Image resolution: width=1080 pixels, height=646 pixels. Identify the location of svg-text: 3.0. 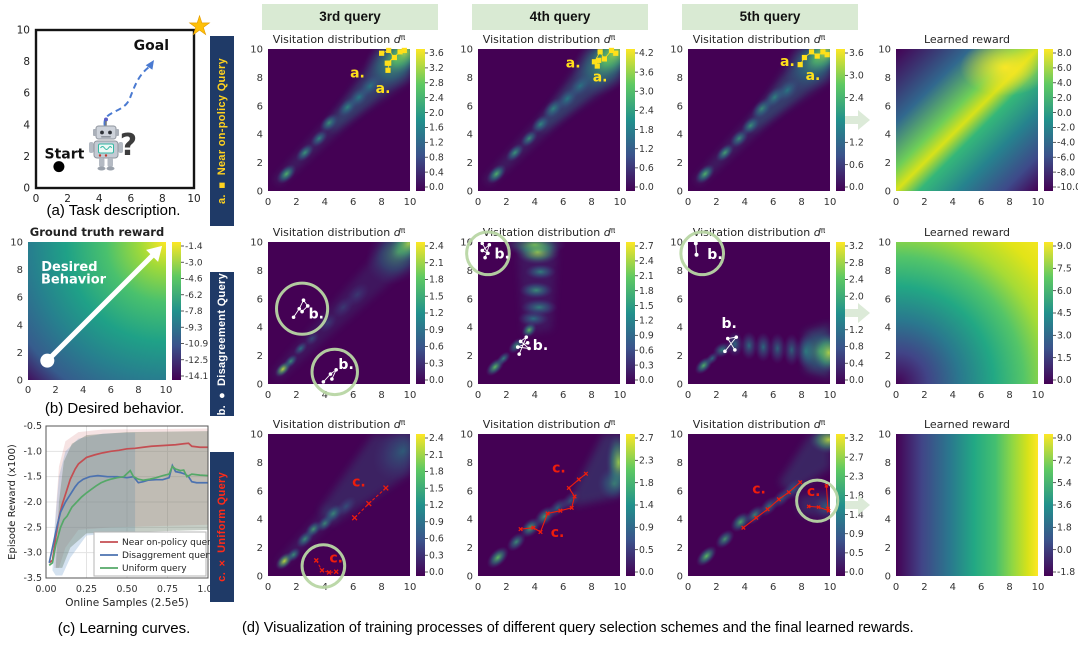
(1064, 336).